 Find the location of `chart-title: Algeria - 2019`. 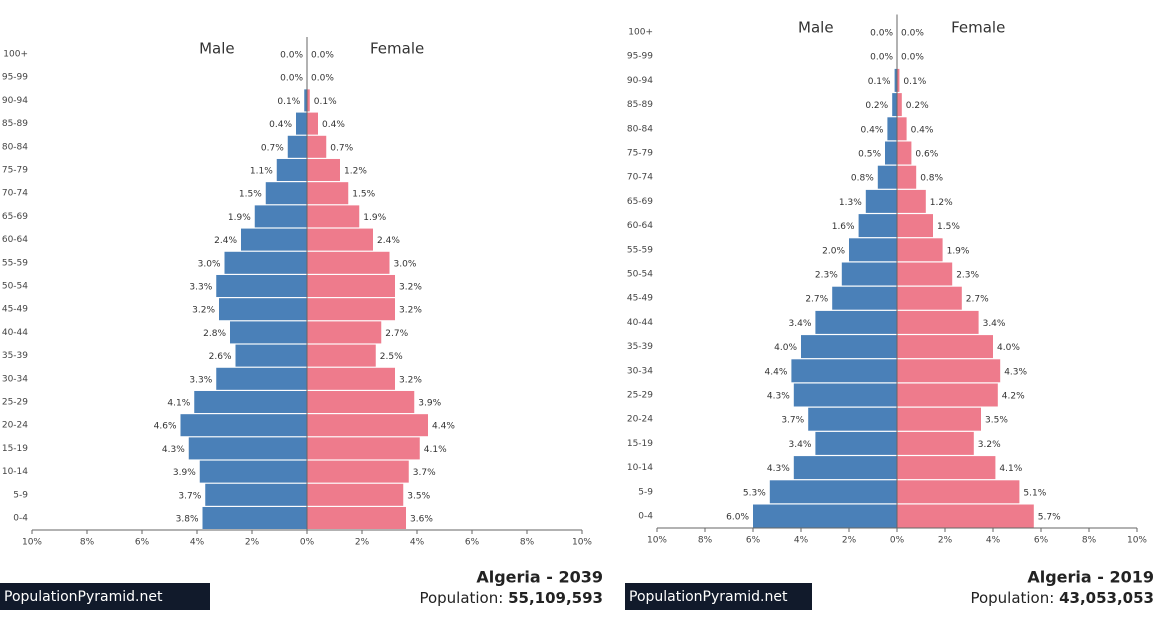

chart-title: Algeria - 2019 is located at coordinates (1090, 577).